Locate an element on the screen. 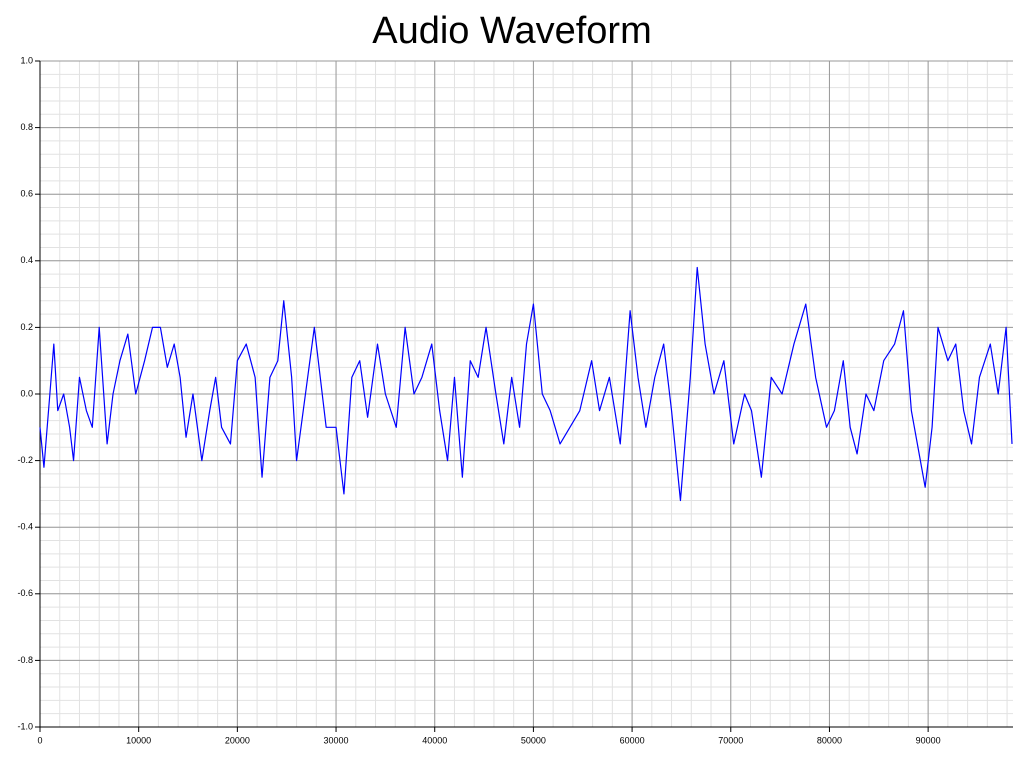 The image size is (1024, 773). y-tick-label: 1.0 is located at coordinates (26, 60).